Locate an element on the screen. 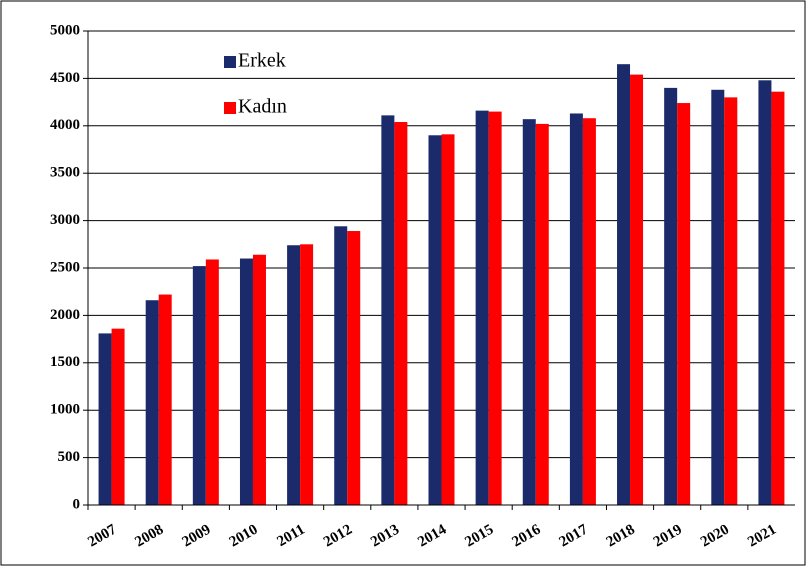  legend-label: Kadın is located at coordinates (262, 107).